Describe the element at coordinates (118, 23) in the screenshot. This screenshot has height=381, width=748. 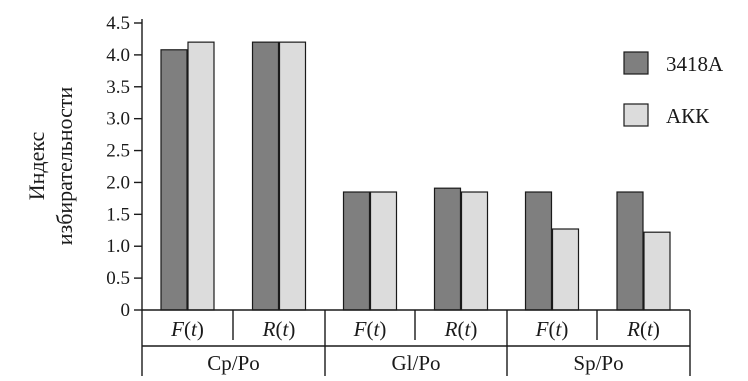
I see `y-tick-label: 4.5` at that location.